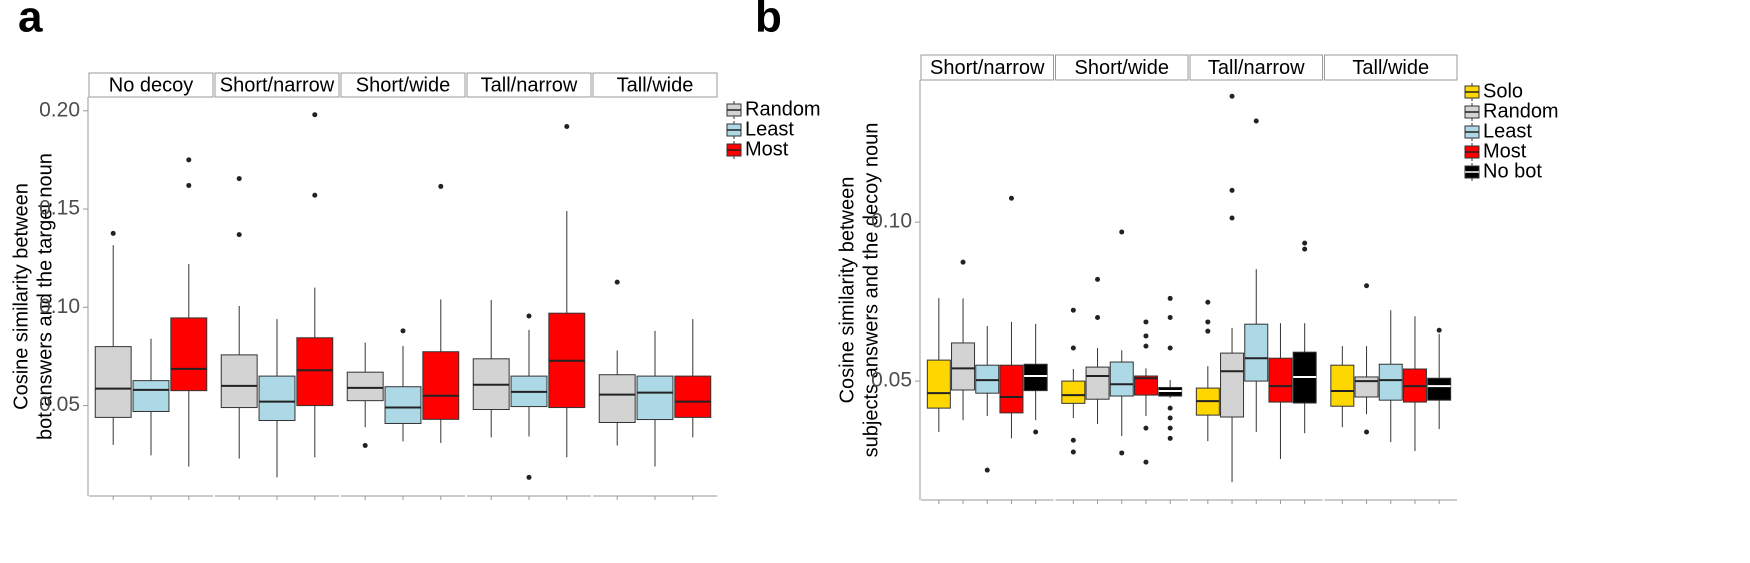  What do you see at coordinates (1512, 171) in the screenshot?
I see `legend-label: No bot` at bounding box center [1512, 171].